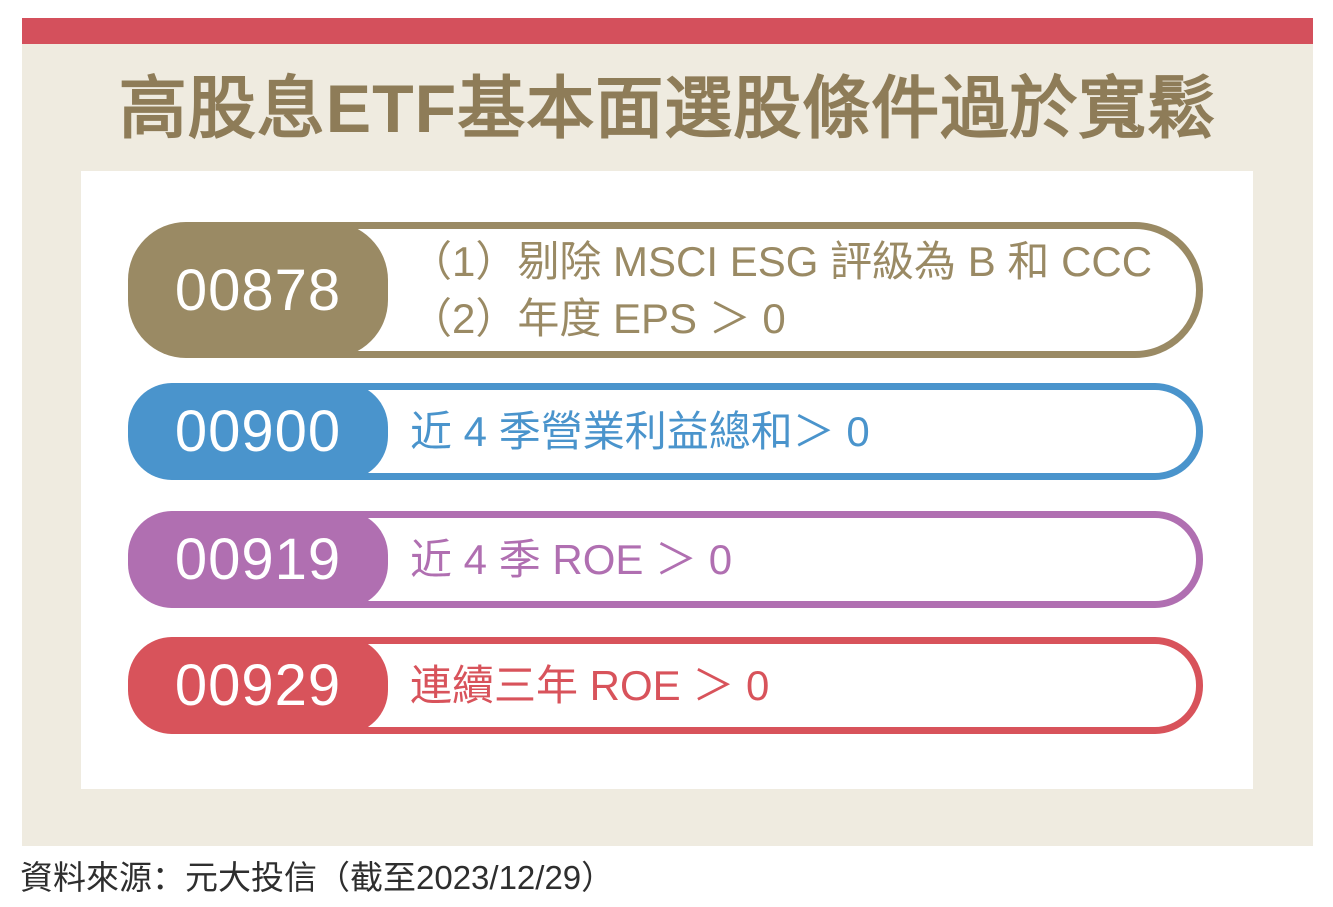 The width and height of the screenshot is (1333, 907). Describe the element at coordinates (317, 877) in the screenshot. I see `source-note: 資料來源：元大投信（截至2023/12/29）` at that location.